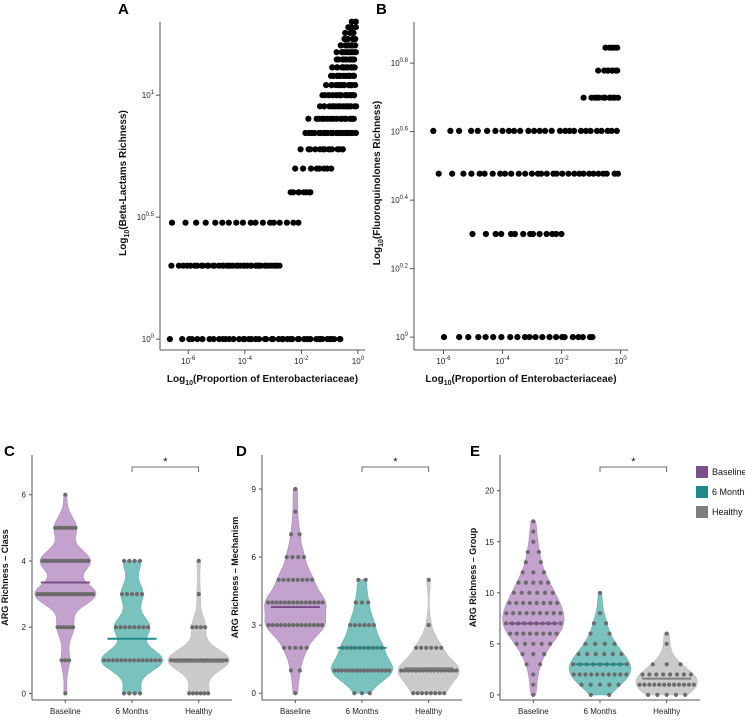 Image resolution: width=745 pixels, height=725 pixels. Describe the element at coordinates (473, 577) in the screenshot. I see `y-axis-title: ARG Richness – Group` at that location.